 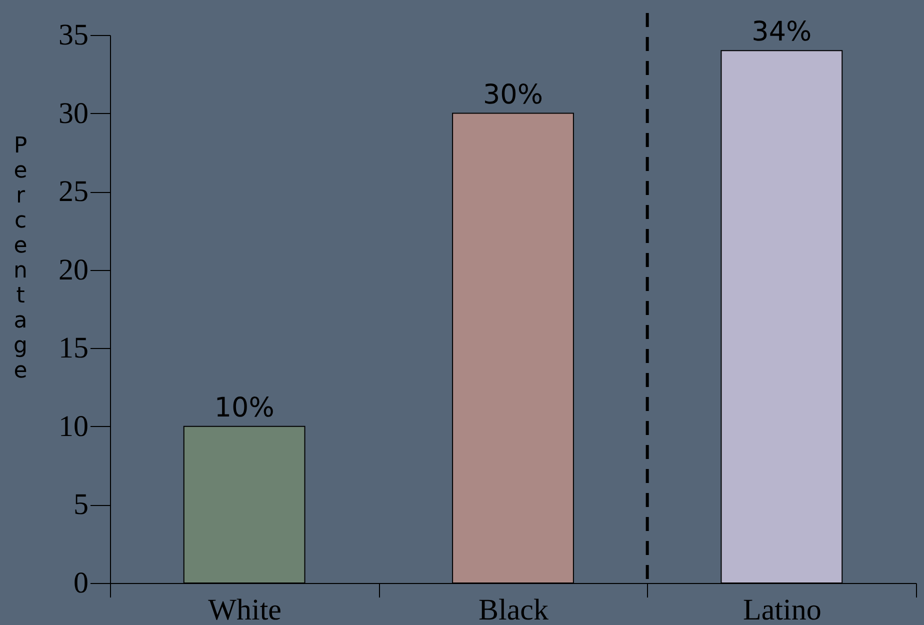 I want to click on data-label: 34%, so click(x=782, y=32).